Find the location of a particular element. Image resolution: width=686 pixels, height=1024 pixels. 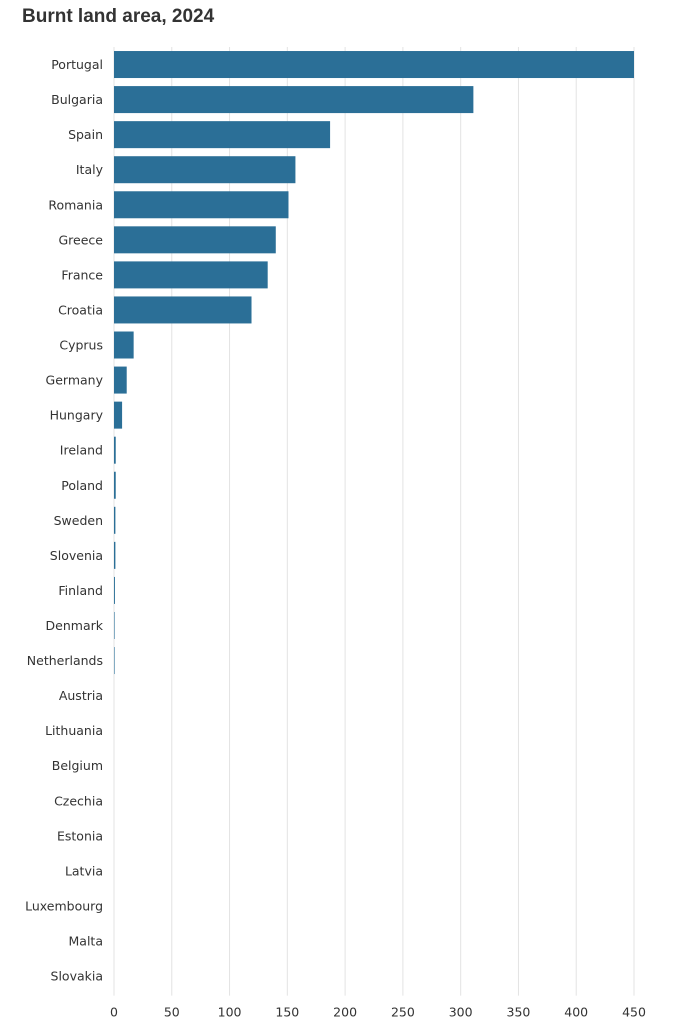

category-label: Ireland is located at coordinates (81, 450).